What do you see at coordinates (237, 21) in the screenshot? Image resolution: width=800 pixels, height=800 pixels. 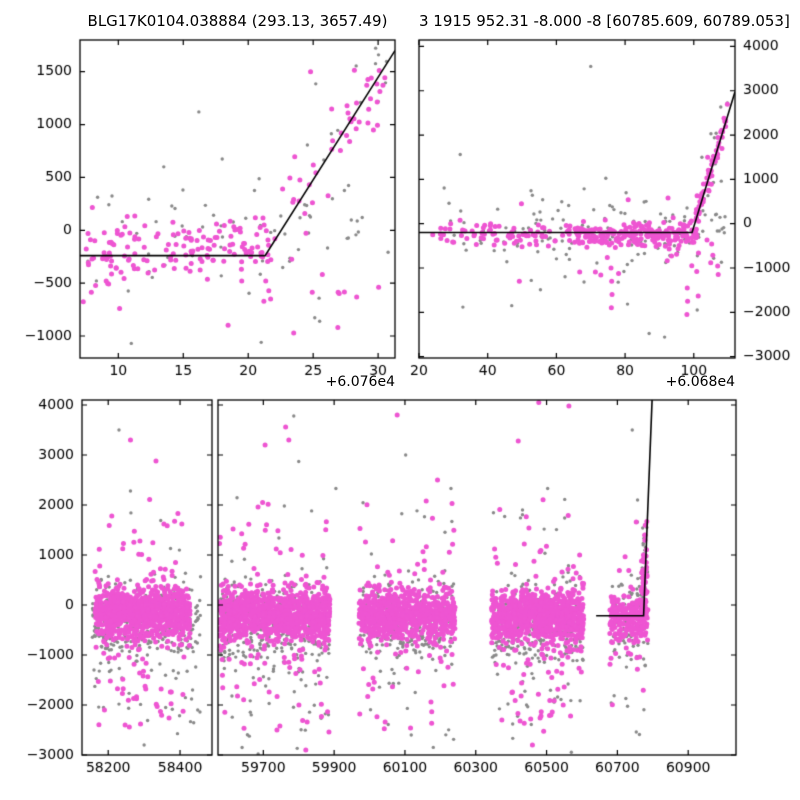 I see `subplot-title-left: BLG17K0104.038884 (293.13, 3657.49)` at bounding box center [237, 21].